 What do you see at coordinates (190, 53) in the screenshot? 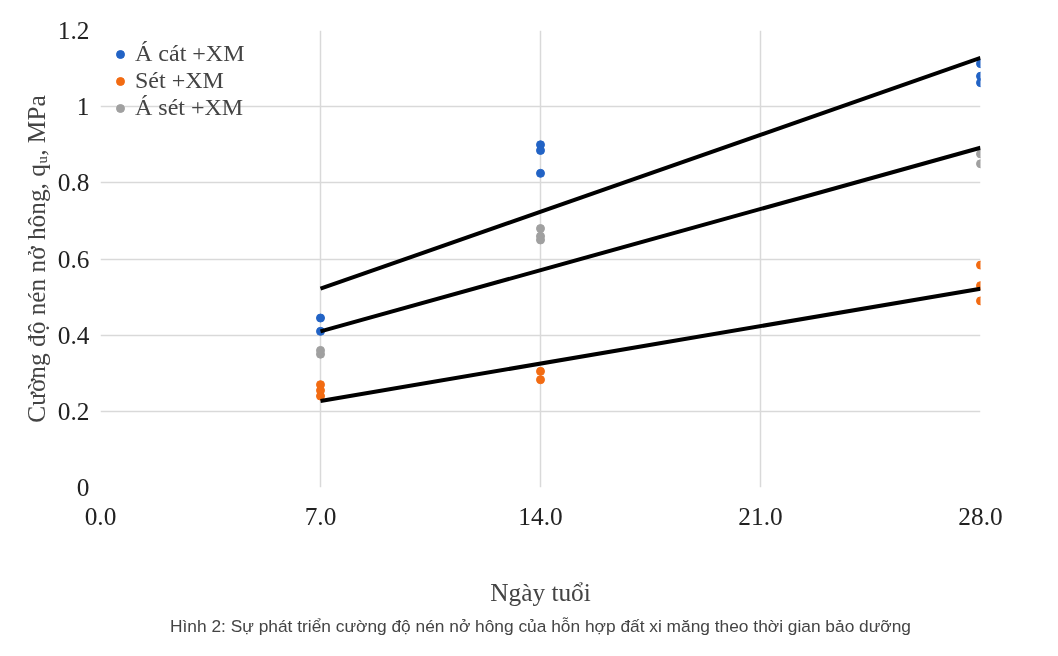
I see `legend-label: Á cát +XM` at bounding box center [190, 53].